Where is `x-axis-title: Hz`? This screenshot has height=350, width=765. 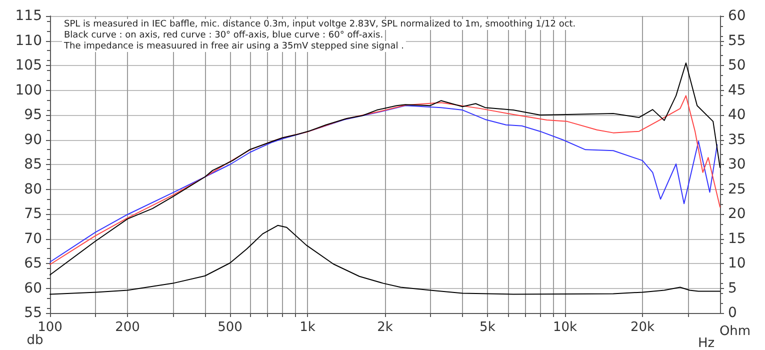
x-axis-title: Hz is located at coordinates (706, 343).